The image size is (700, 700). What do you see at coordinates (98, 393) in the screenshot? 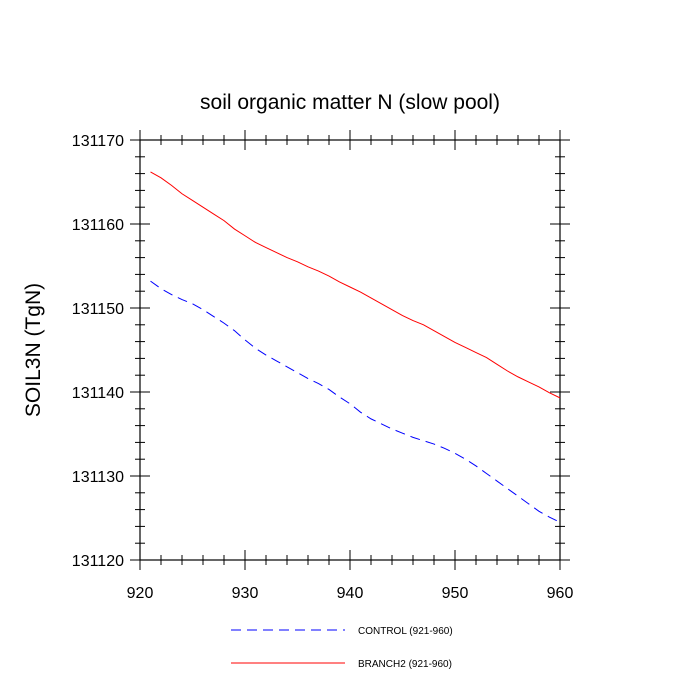
I see `y-tick-label: 131140` at bounding box center [98, 393].